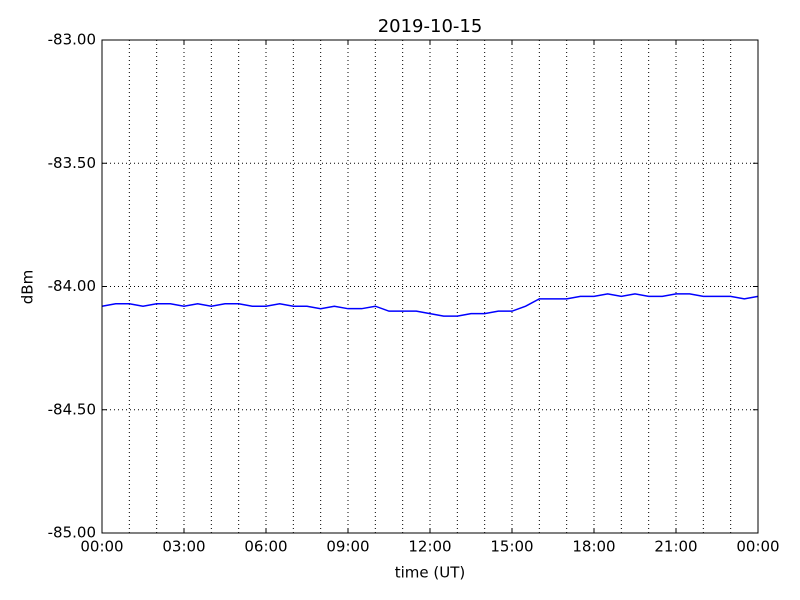 Image resolution: width=800 pixels, height=600 pixels. I want to click on x-tick-label: 06:00, so click(265, 547).